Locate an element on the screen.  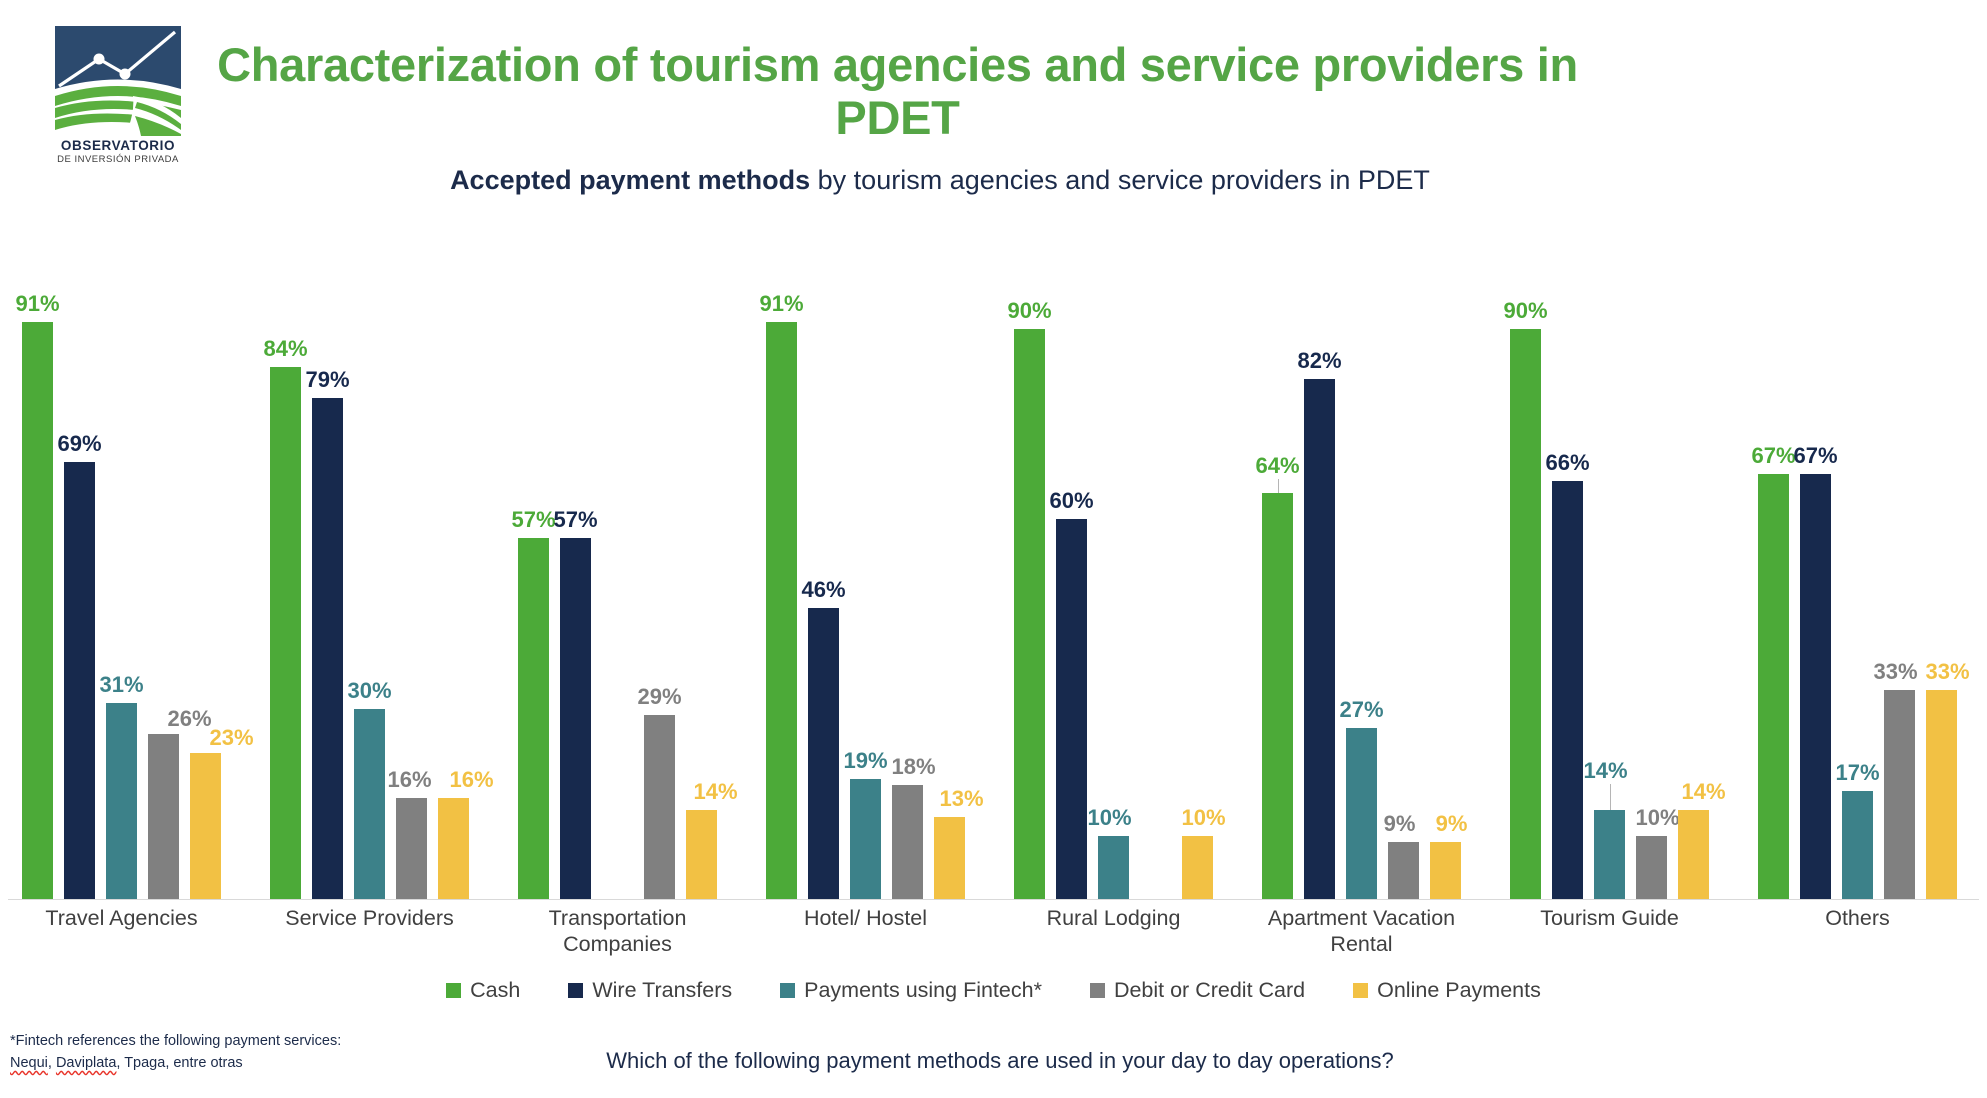
x-axis-label-1: Service Providers is located at coordinates (369, 918).